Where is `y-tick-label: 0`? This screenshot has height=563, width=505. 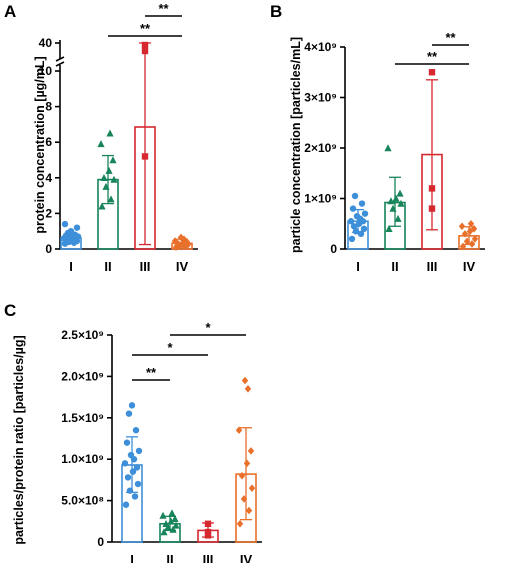
y-tick-label: 0 is located at coordinates (333, 249).